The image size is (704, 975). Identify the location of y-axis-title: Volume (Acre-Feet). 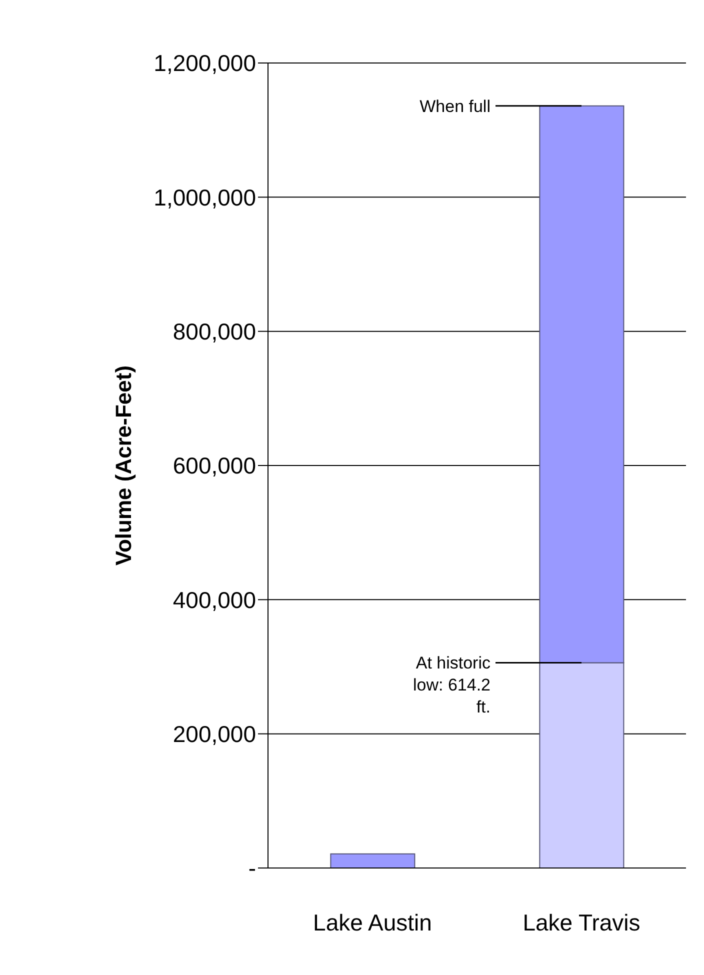
(123, 465).